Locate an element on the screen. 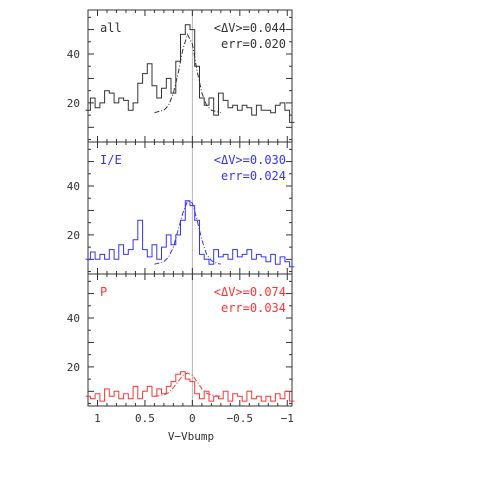 The image size is (479, 479). panel-0: 20 40 all <ΔV>=0.044 err=0.020 is located at coordinates (181, 76).